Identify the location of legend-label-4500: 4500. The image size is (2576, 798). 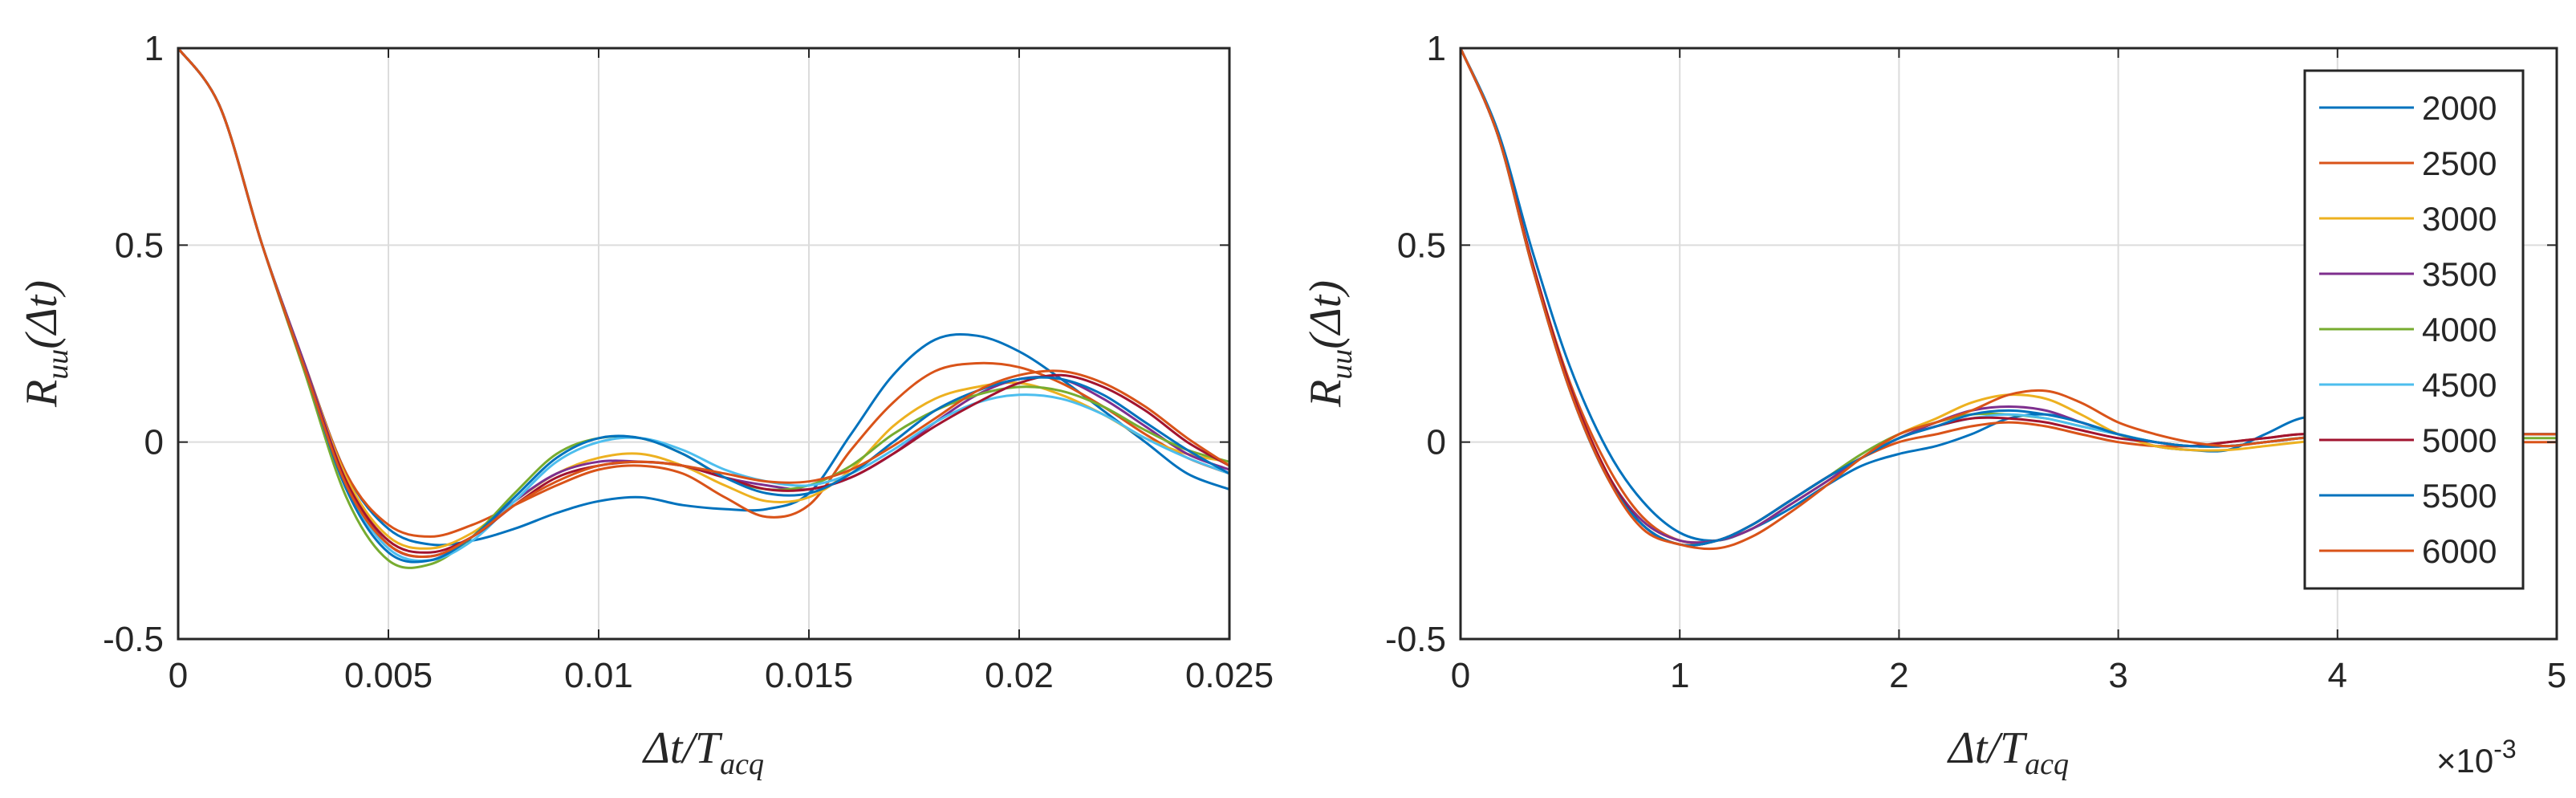
(2459, 385).